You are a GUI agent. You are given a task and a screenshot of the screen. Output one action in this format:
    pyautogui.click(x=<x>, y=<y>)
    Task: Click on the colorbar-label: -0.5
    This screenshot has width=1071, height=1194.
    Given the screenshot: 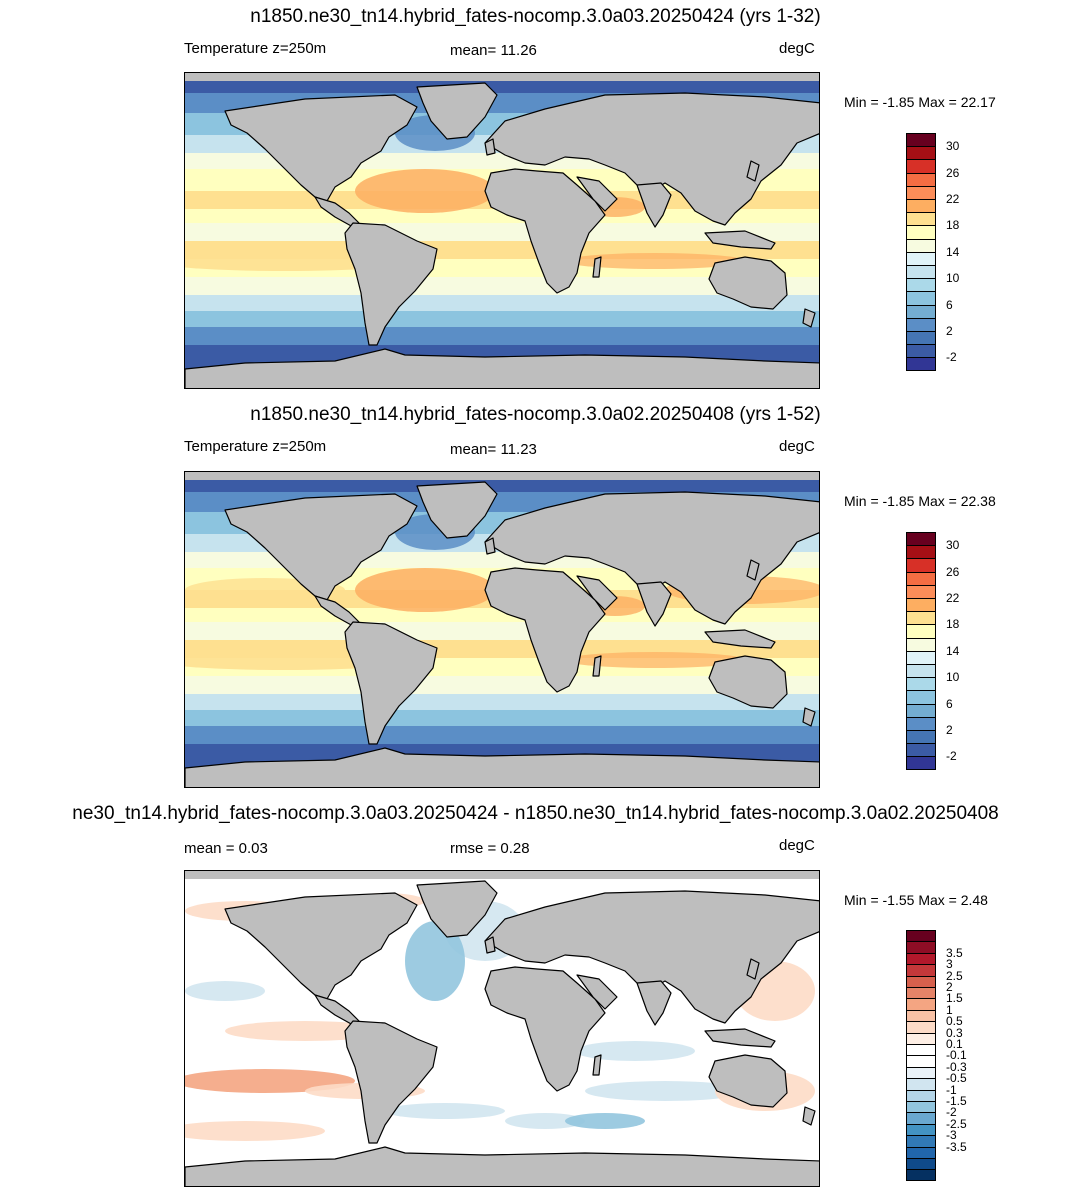 What is the action you would take?
    pyautogui.click(x=956, y=1078)
    